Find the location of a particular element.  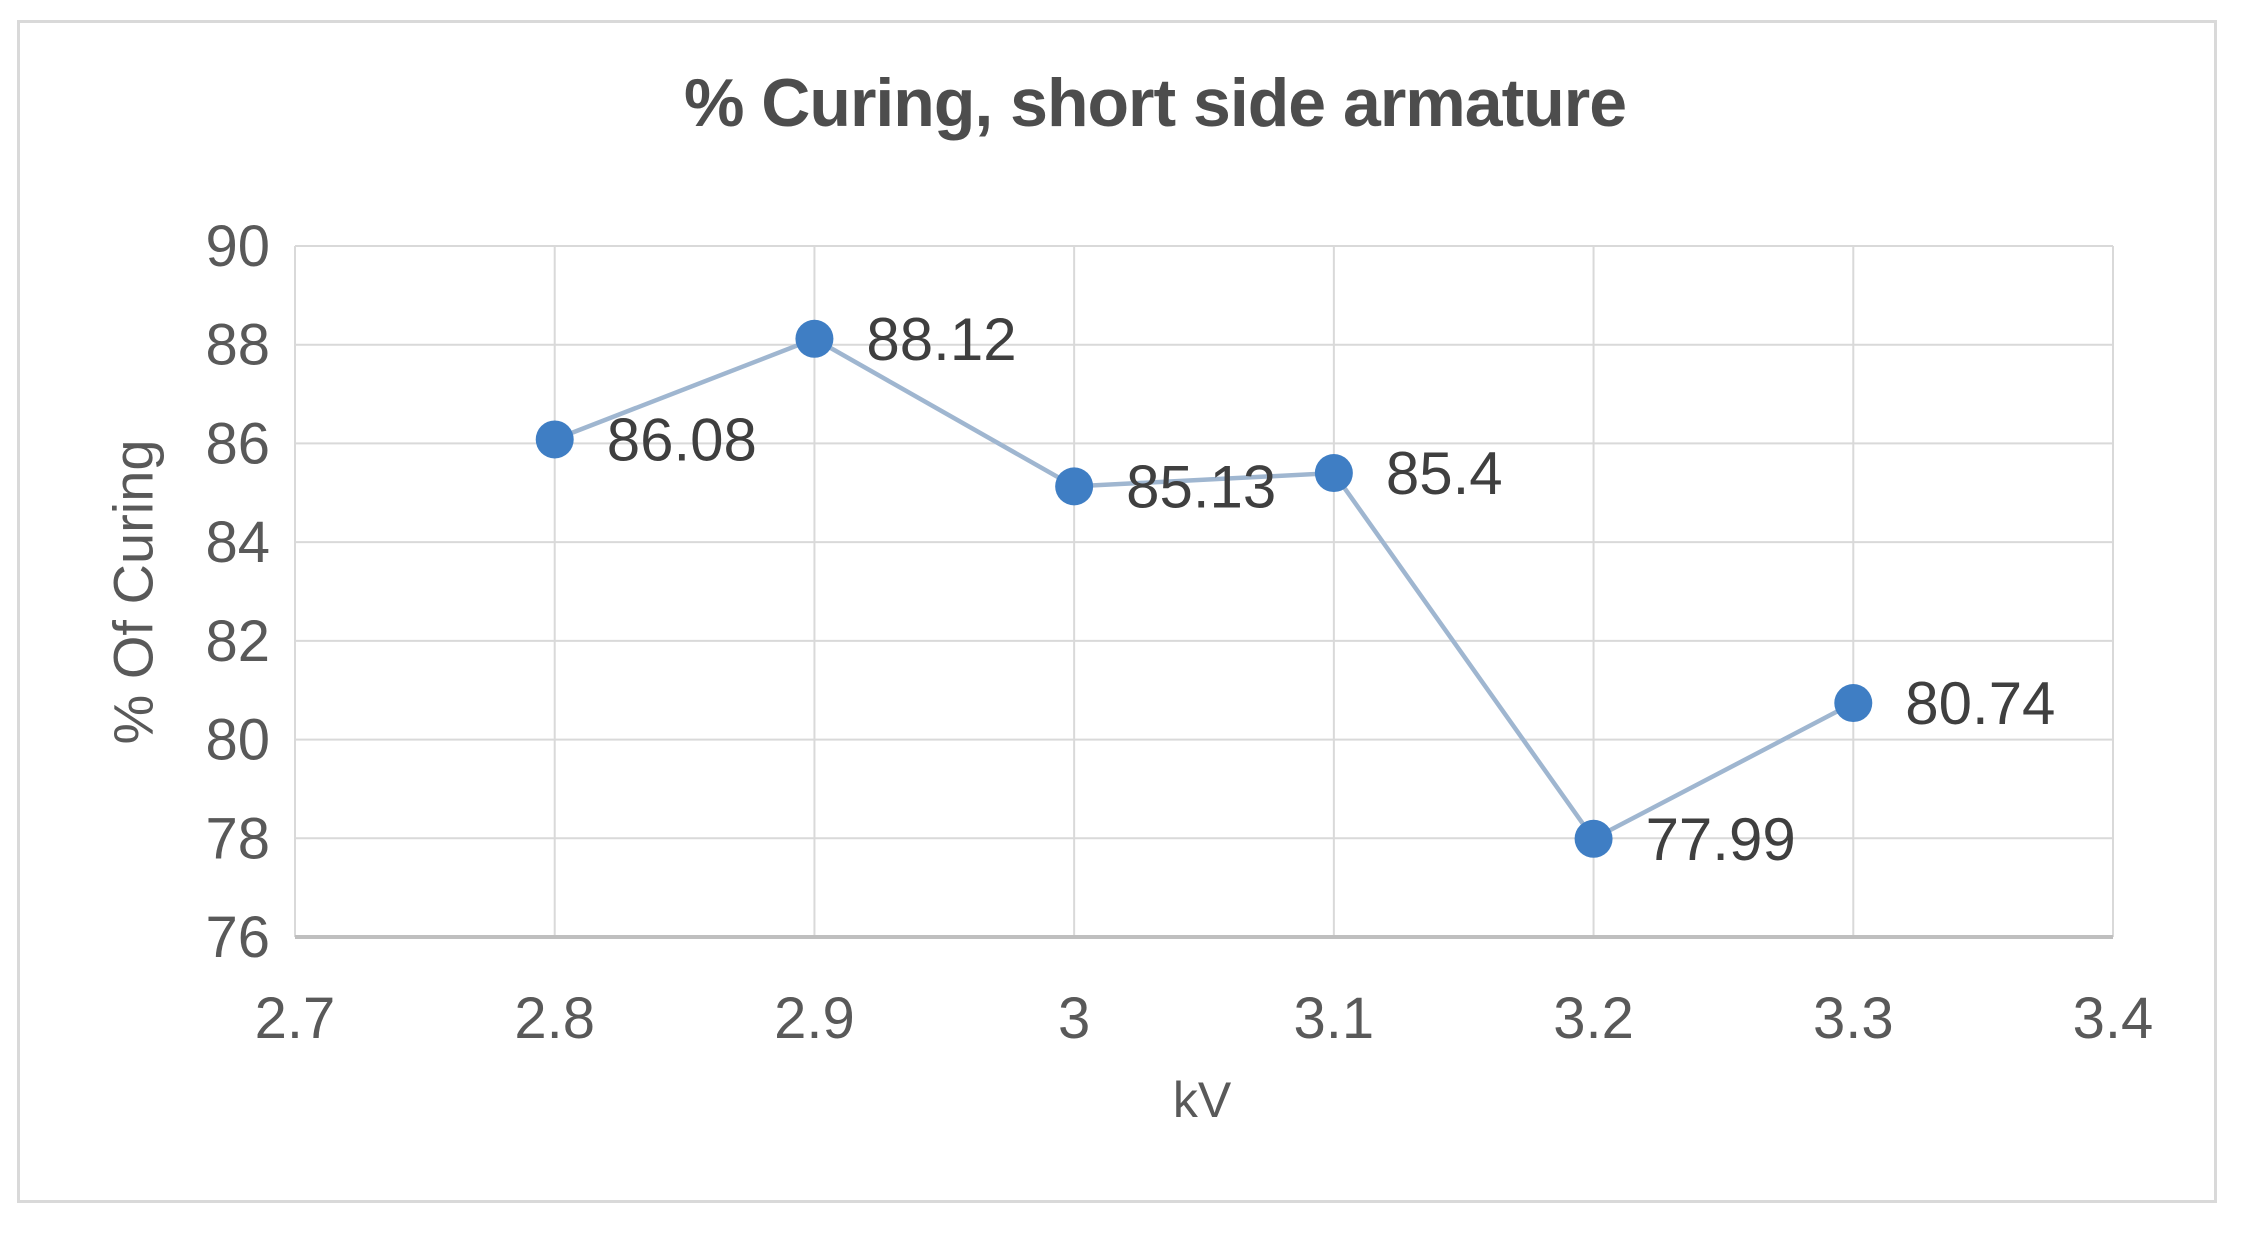

x-axis-tick-label: 3.2 is located at coordinates (1593, 1018).